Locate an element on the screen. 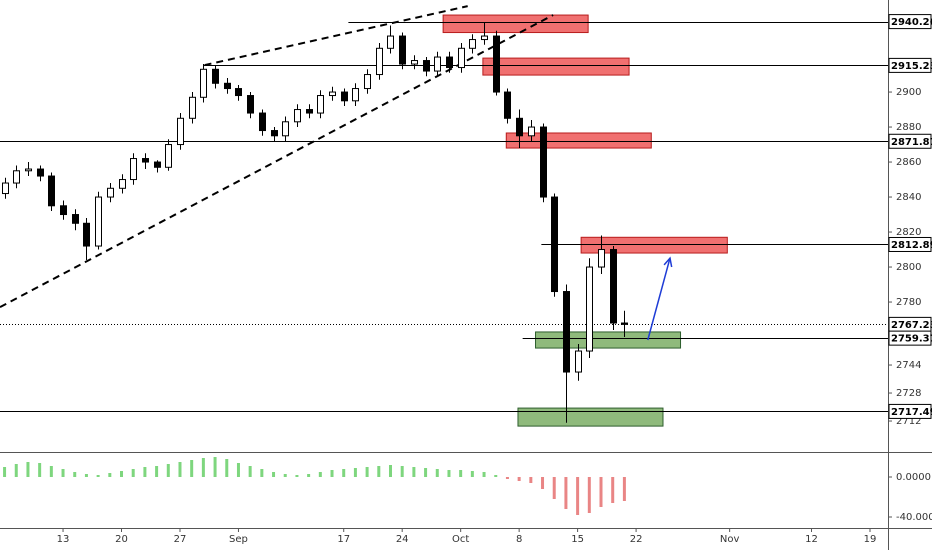  x-tick-label: Oct is located at coordinates (460, 539).